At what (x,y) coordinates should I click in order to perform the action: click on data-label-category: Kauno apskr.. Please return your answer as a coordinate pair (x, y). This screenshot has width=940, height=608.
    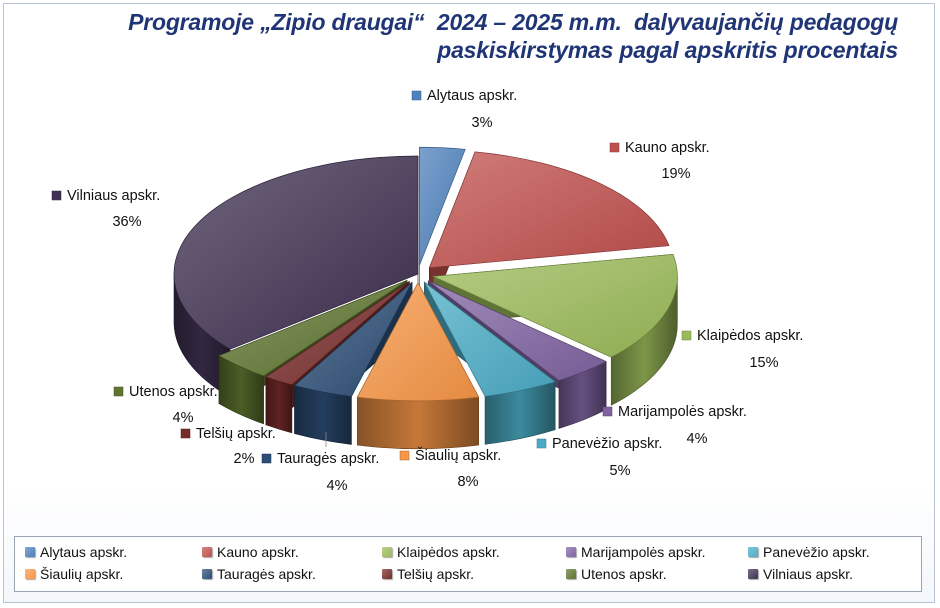
    Looking at the image, I should click on (667, 148).